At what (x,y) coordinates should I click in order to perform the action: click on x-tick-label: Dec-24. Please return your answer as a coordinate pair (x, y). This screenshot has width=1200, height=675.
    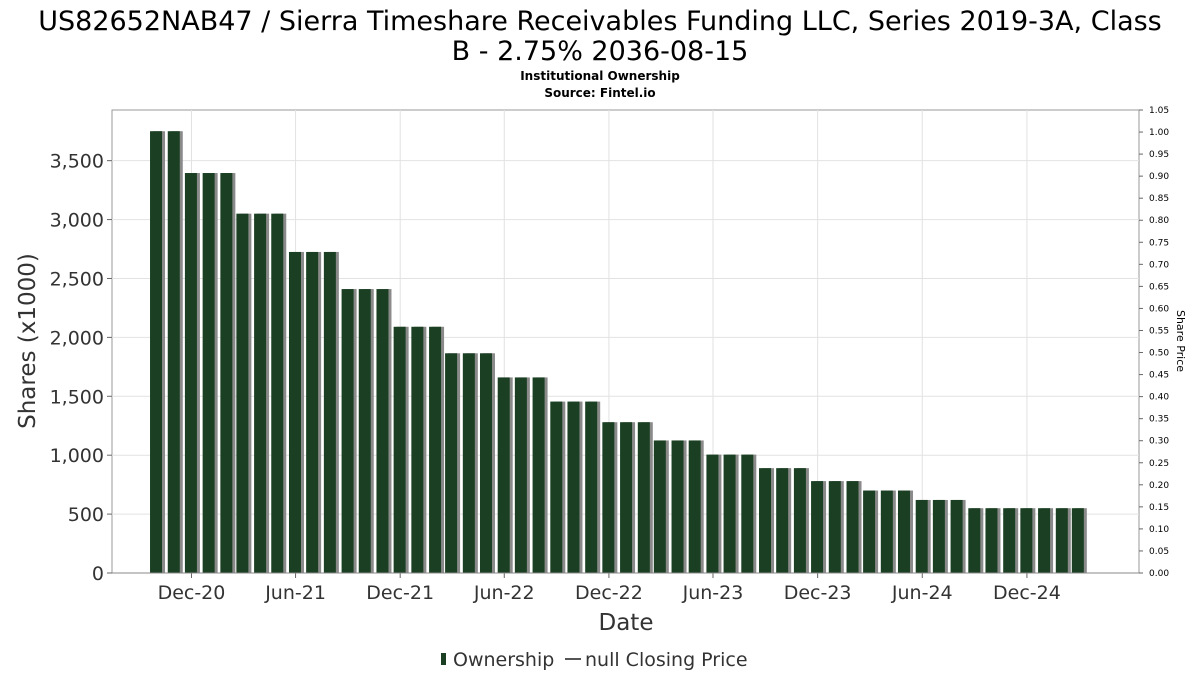
    Looking at the image, I should click on (1027, 593).